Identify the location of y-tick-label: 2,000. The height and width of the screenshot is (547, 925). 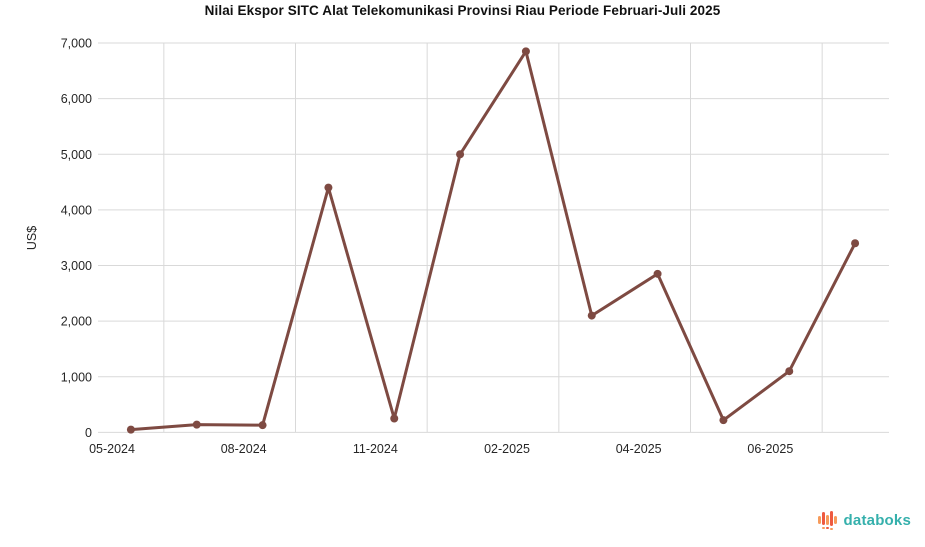
(76, 322).